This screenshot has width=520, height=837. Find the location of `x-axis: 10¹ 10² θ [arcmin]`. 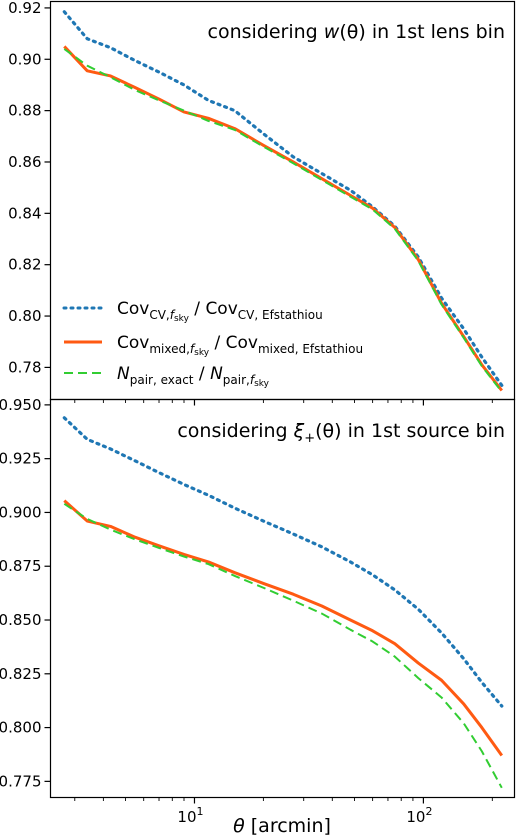

x-axis: 10¹ 10² θ [arcmin] is located at coordinates (304, 821).